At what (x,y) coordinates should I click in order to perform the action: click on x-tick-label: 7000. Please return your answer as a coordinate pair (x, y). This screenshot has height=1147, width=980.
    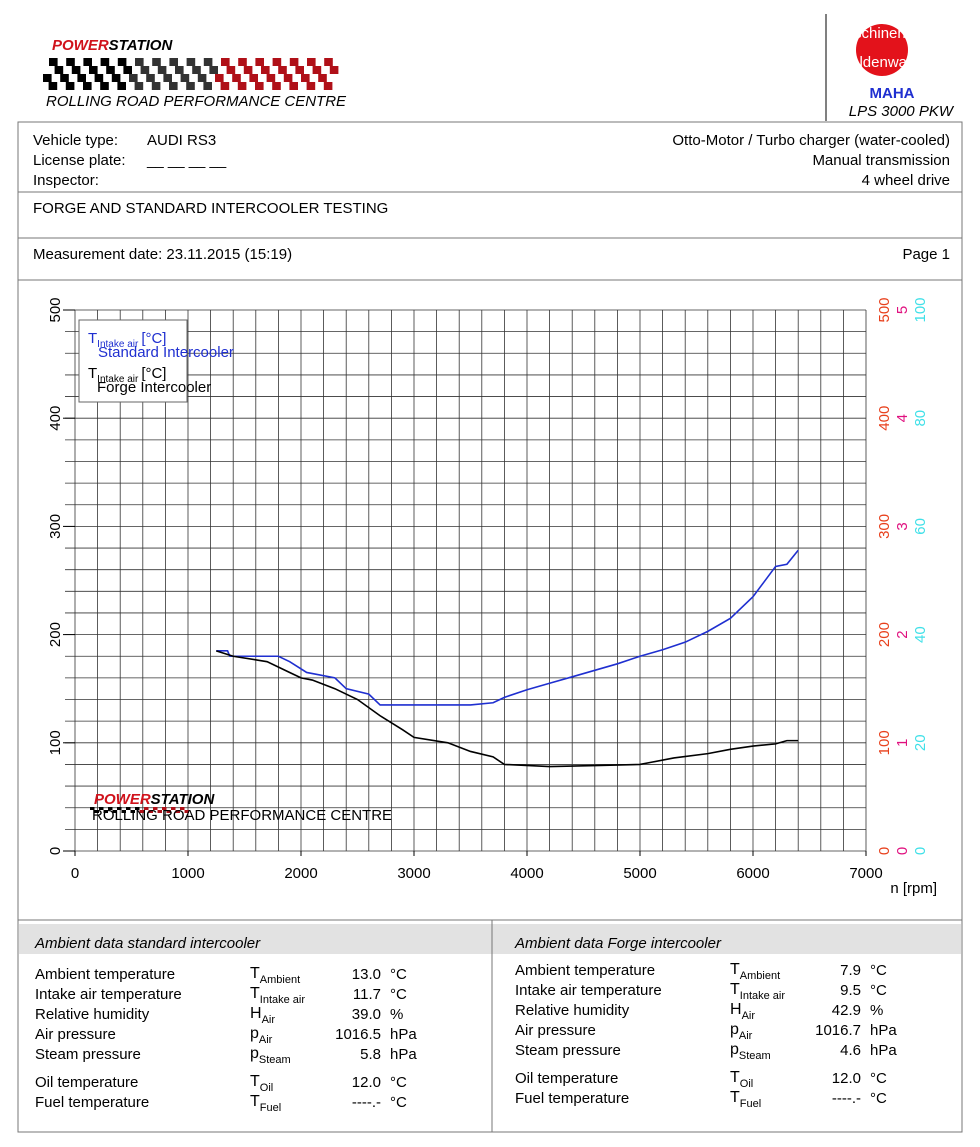
    Looking at the image, I should click on (865, 873).